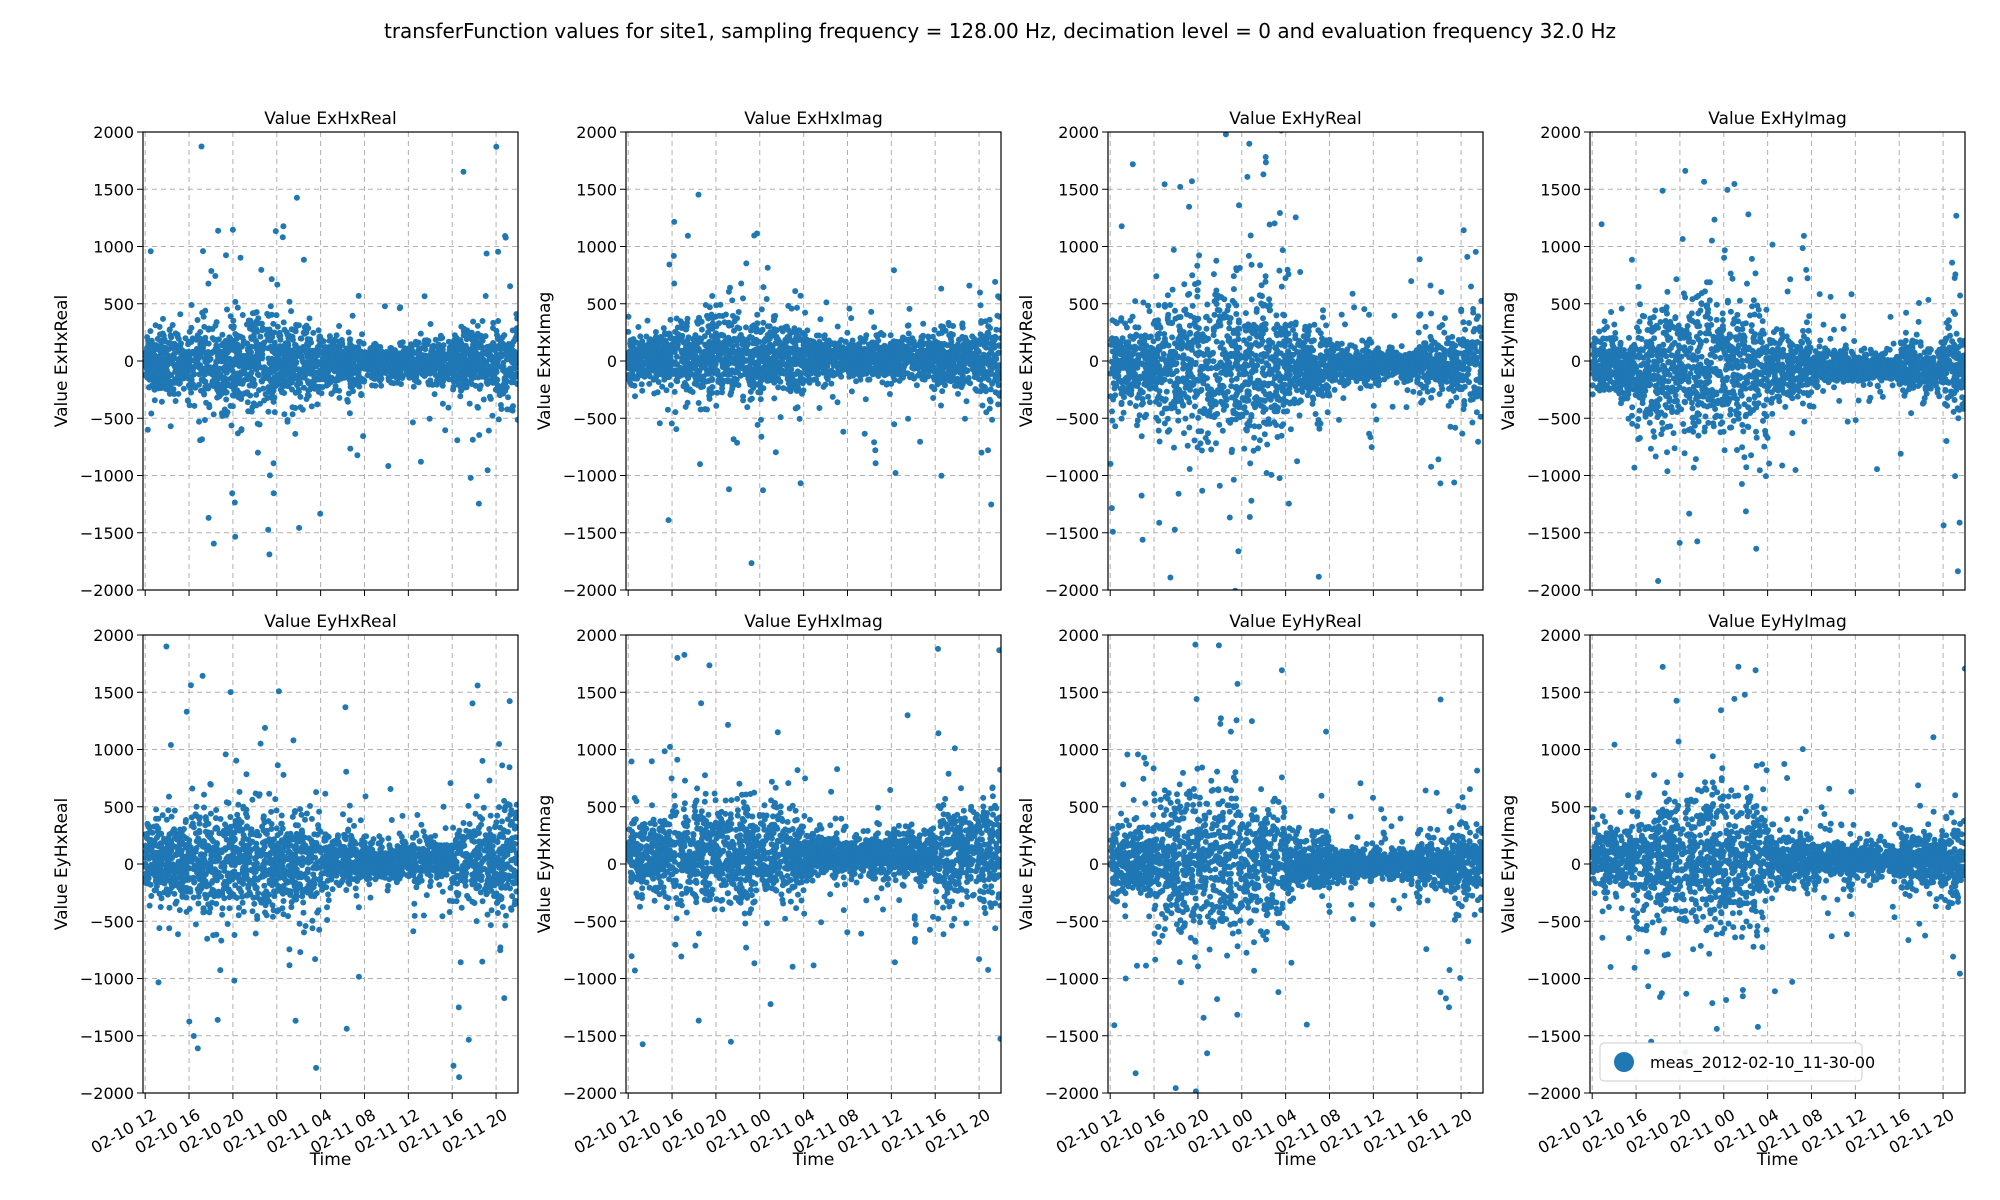 The height and width of the screenshot is (1200, 2000). What do you see at coordinates (596, 247) in the screenshot?
I see `y-tick-label: 1000` at bounding box center [596, 247].